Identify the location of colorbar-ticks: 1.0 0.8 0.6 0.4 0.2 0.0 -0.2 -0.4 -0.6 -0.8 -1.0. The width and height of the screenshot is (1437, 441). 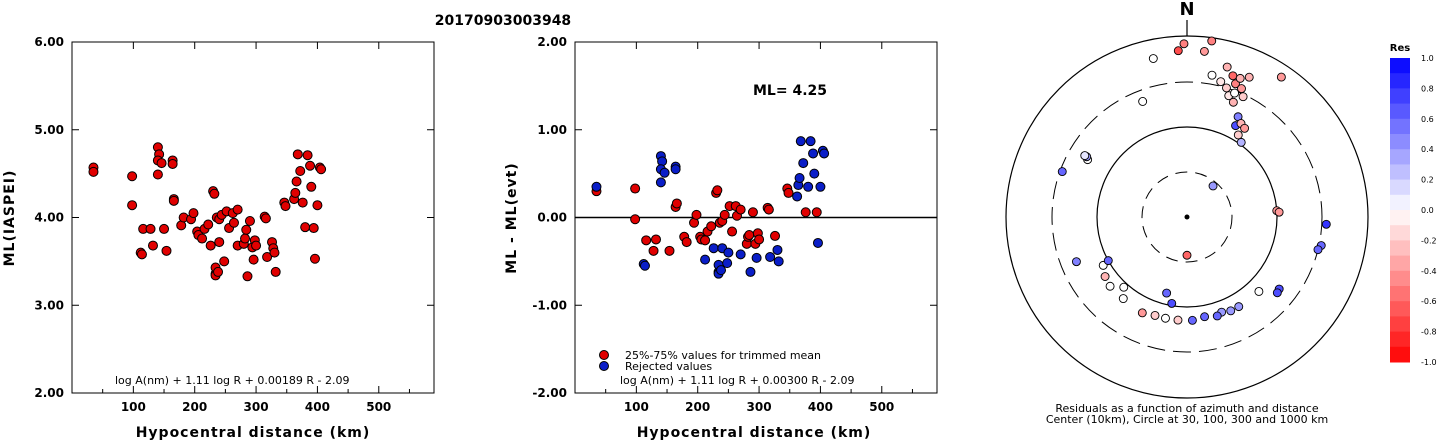
(1429, 210).